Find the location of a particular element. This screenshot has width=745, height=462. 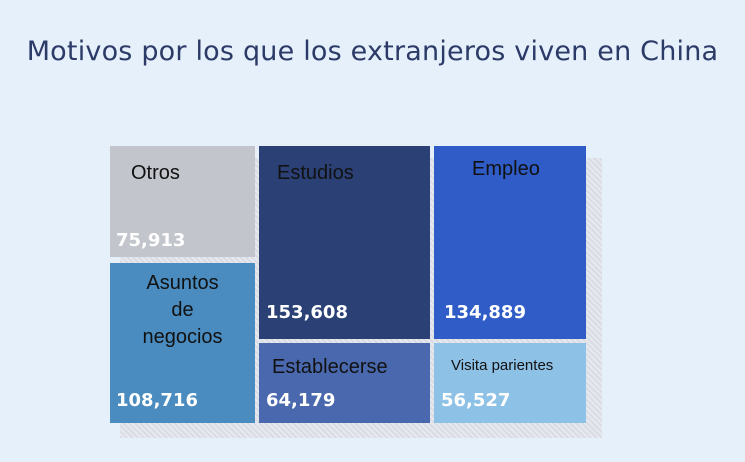

tile-asuntos-de-negocios is located at coordinates (182, 343).